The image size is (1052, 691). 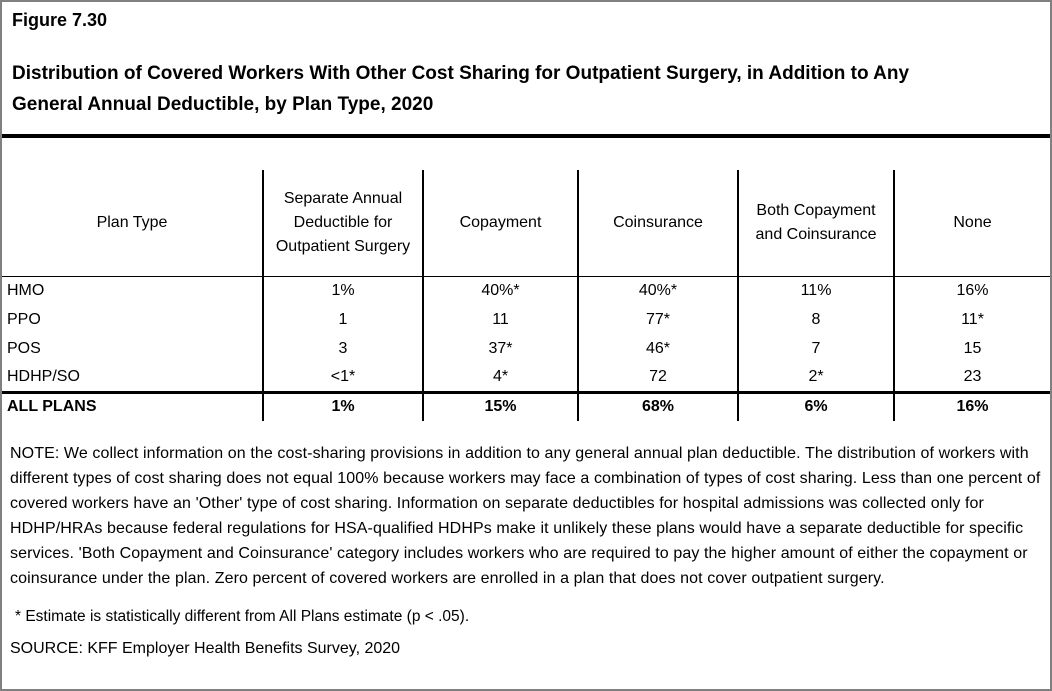 What do you see at coordinates (342, 319) in the screenshot?
I see `value-cell: 1` at bounding box center [342, 319].